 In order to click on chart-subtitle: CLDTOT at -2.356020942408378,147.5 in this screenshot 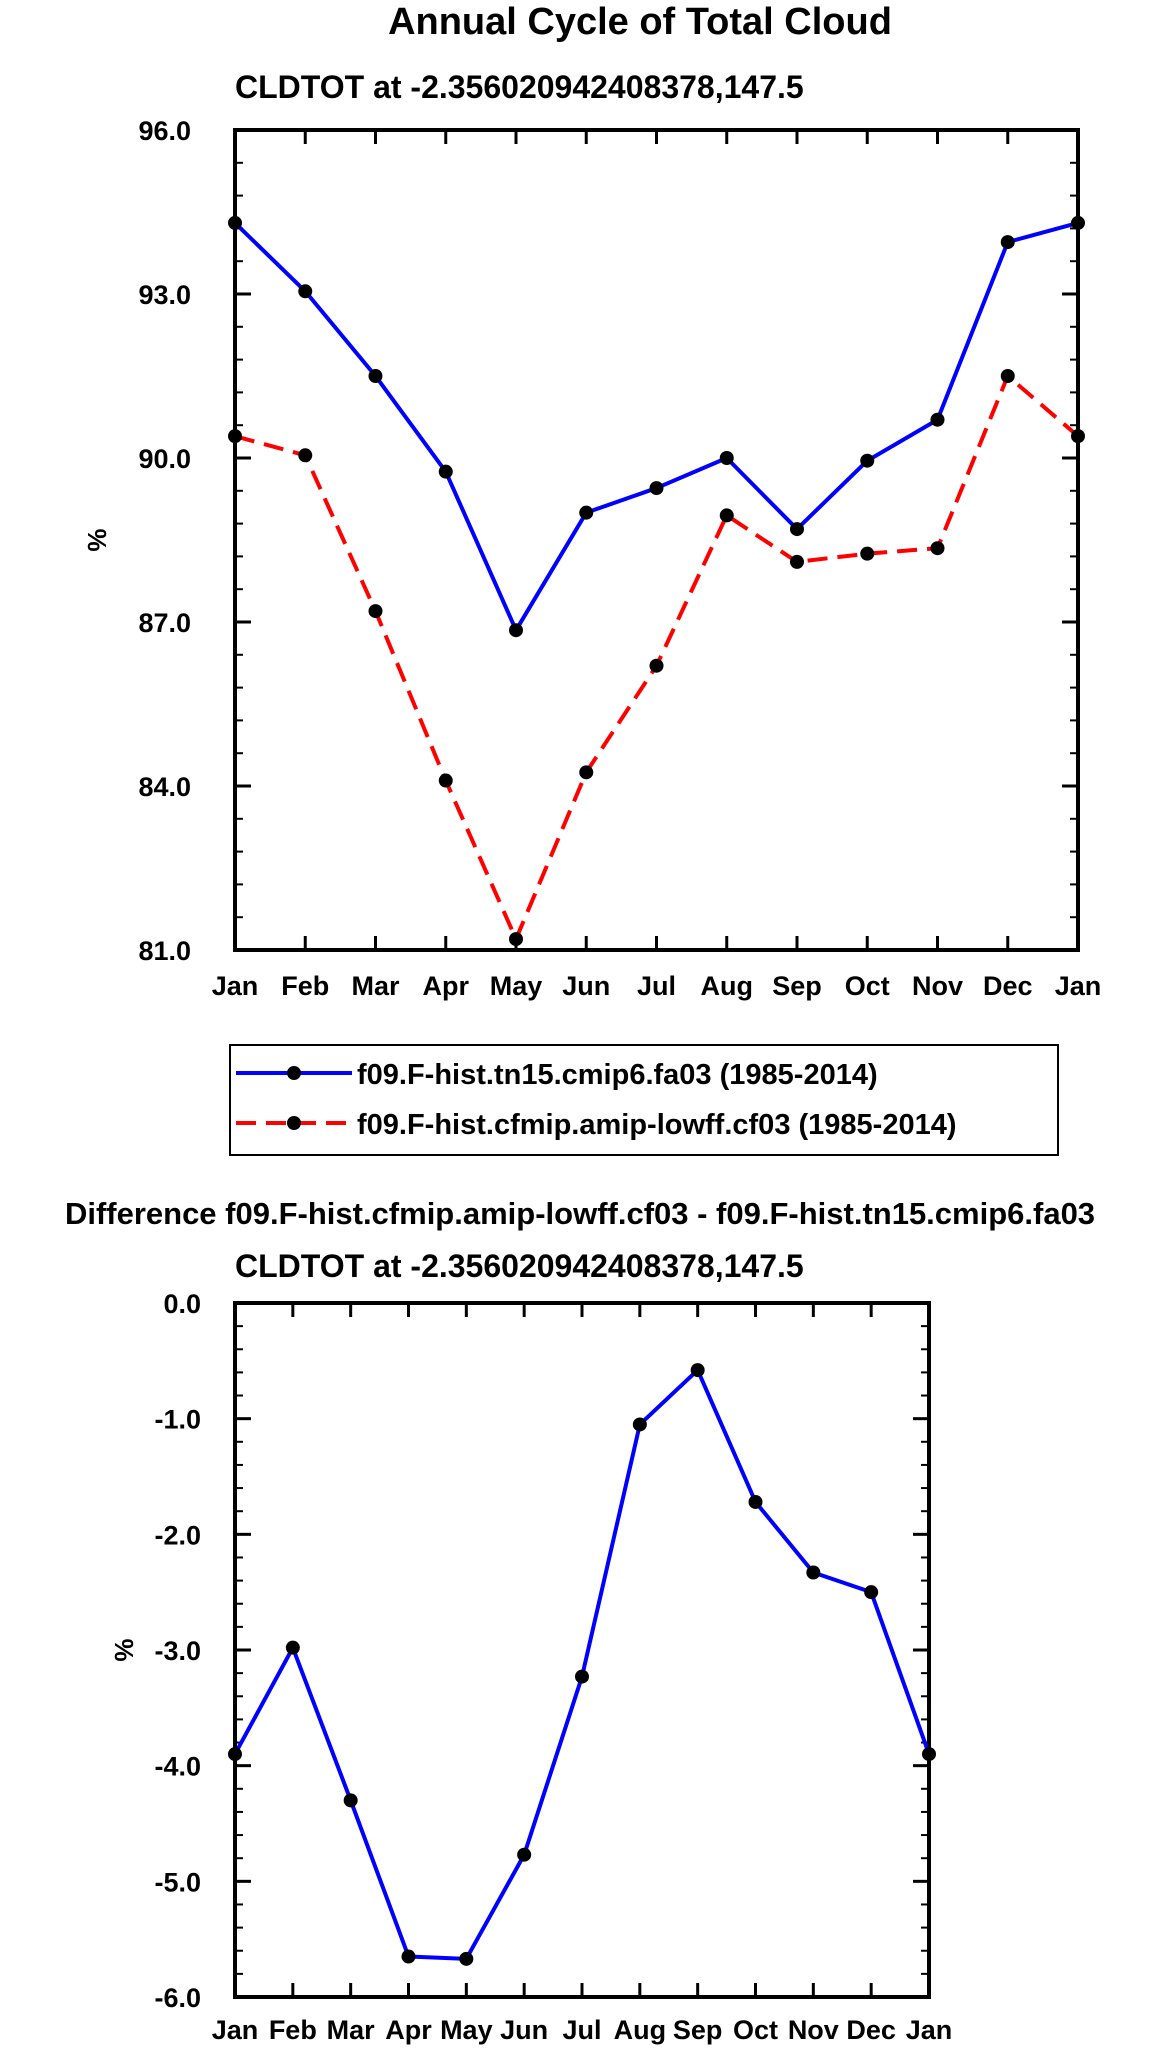, I will do `click(519, 87)`.